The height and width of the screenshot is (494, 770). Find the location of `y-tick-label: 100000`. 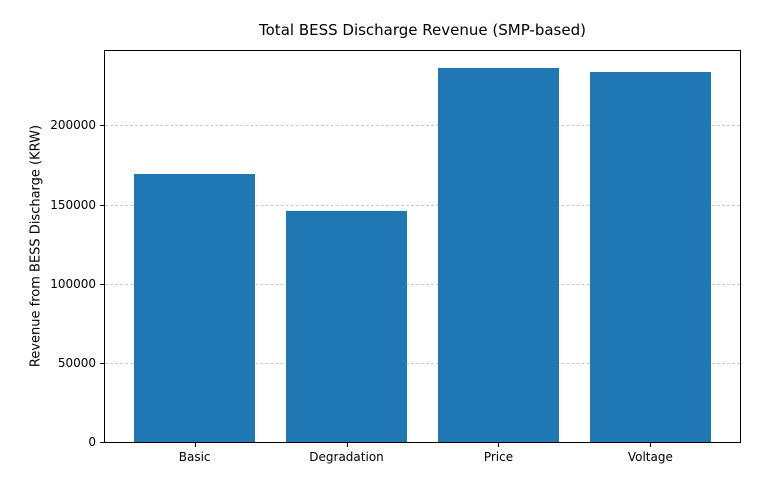

y-tick-label: 100000 is located at coordinates (73, 283).